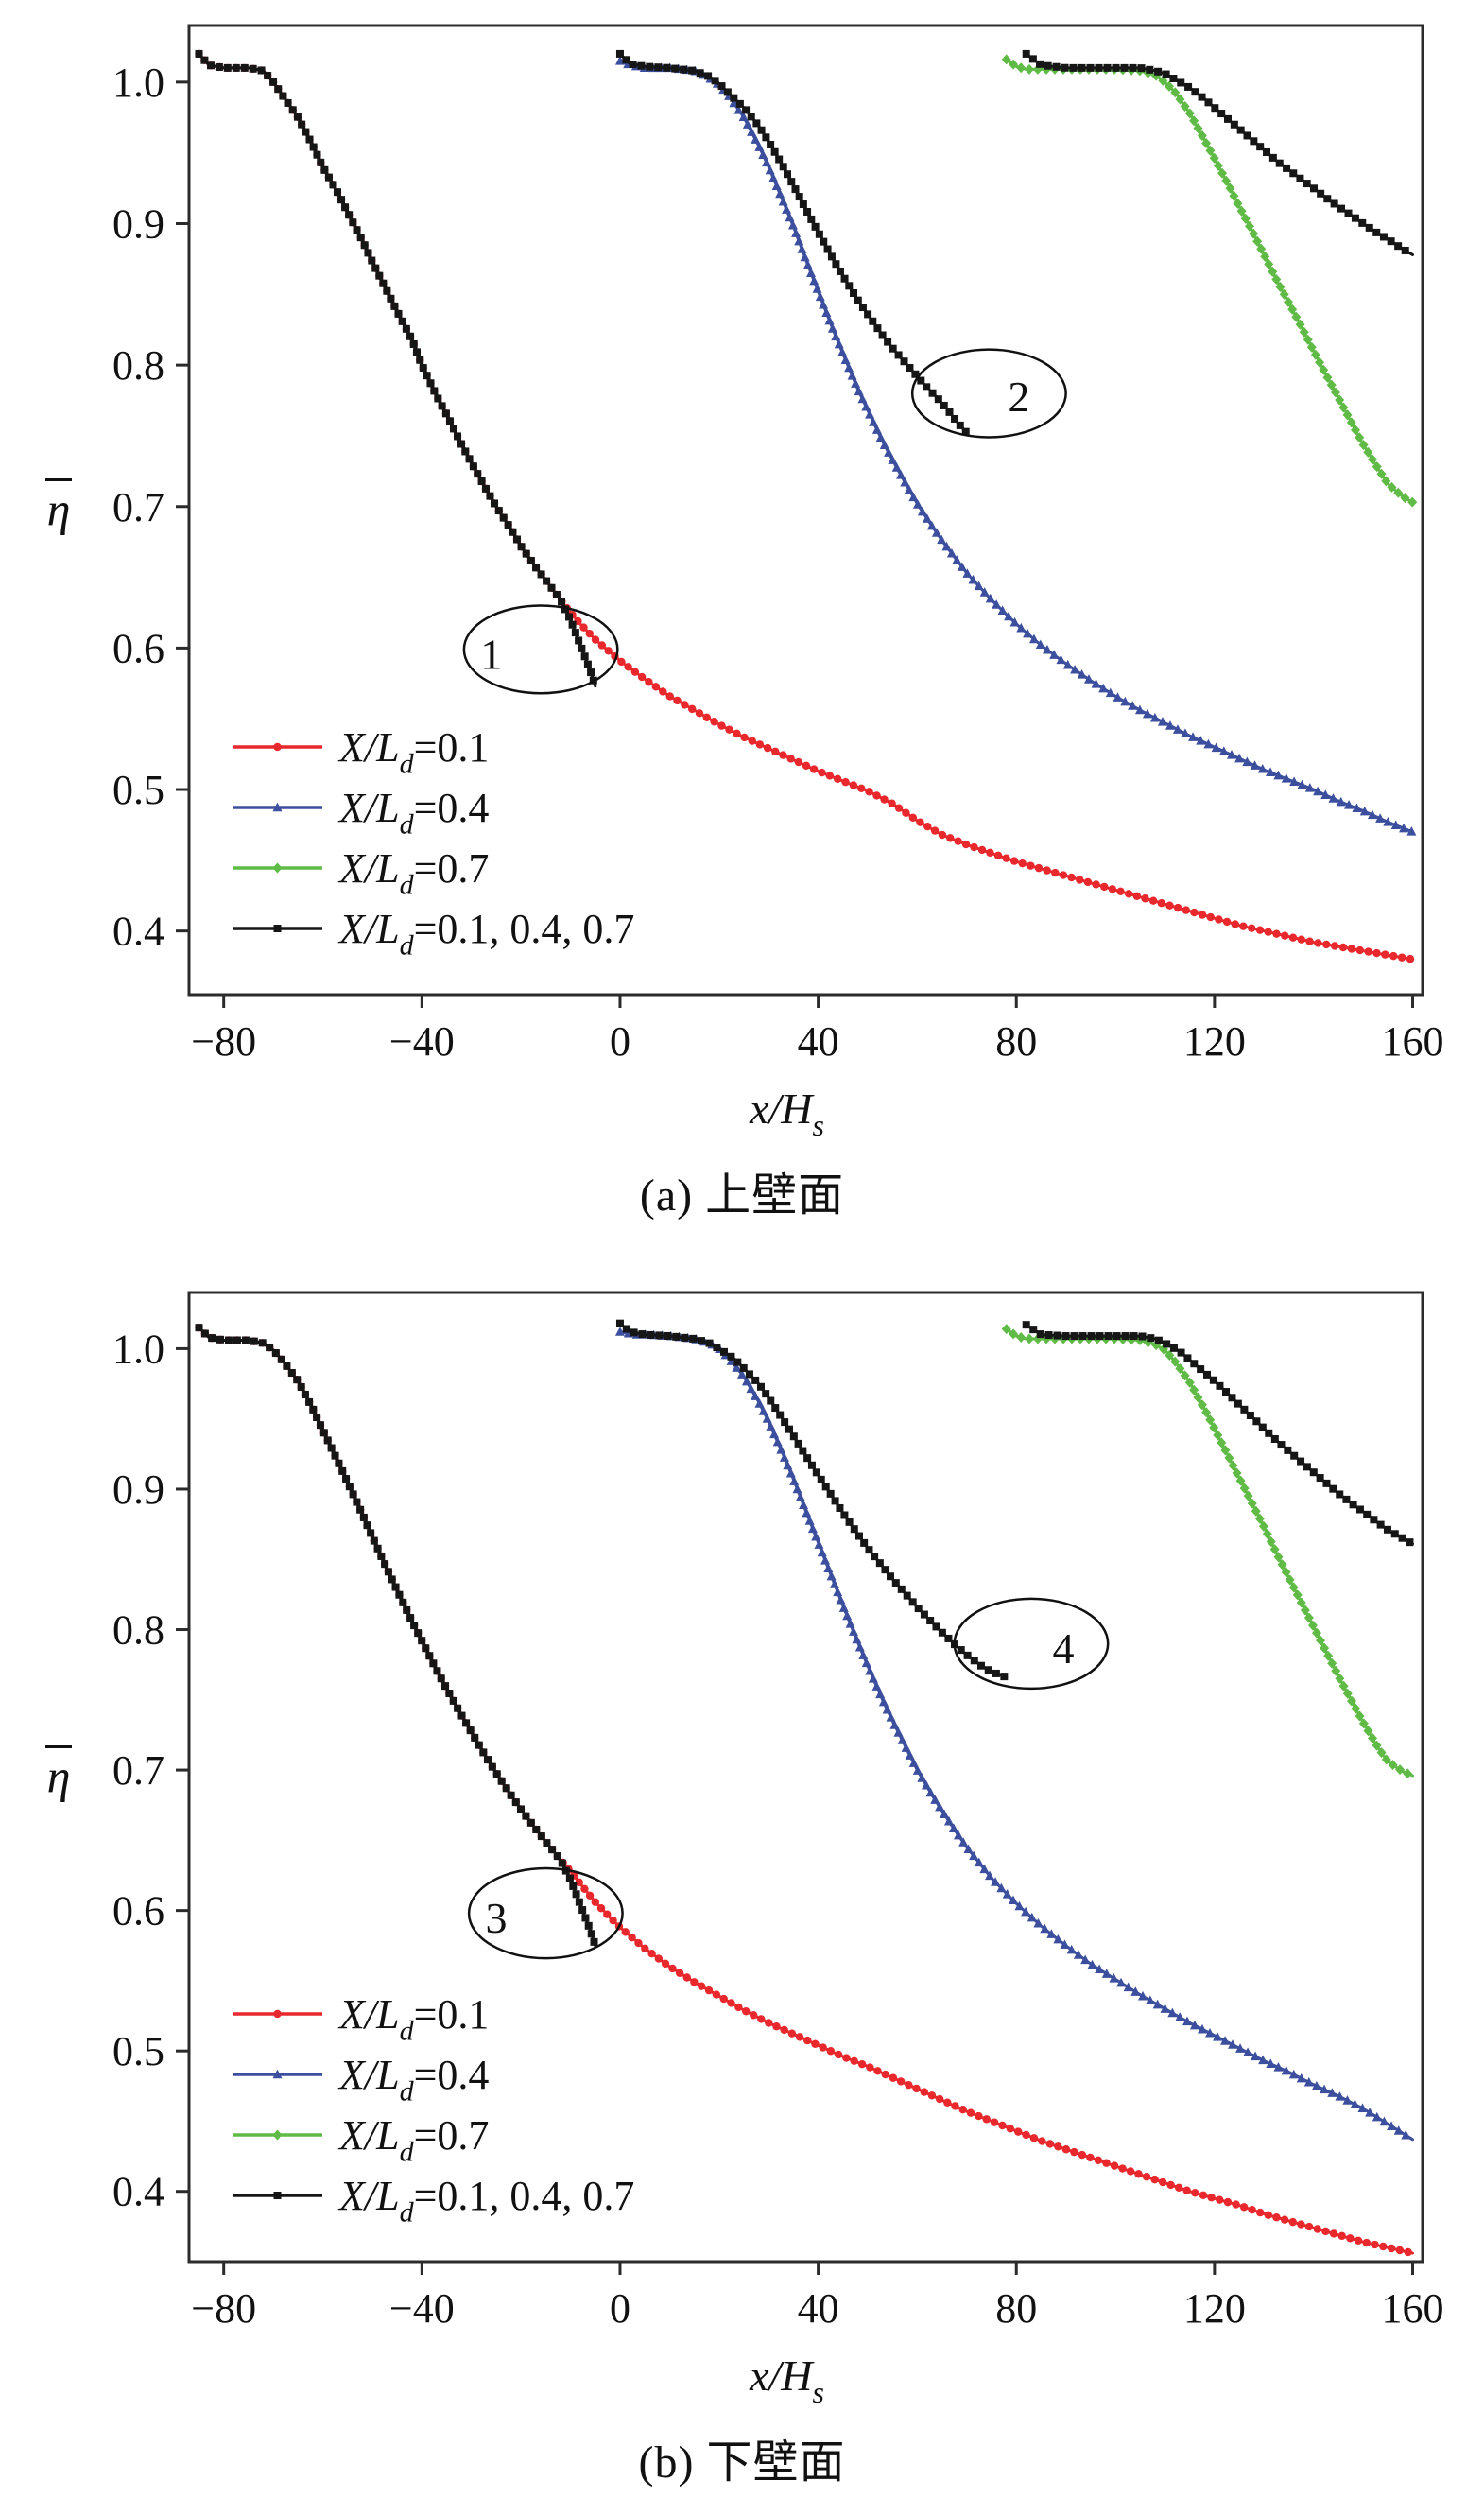 This screenshot has width=1484, height=2498. I want to click on annotation-4: 4, so click(1031, 1644).